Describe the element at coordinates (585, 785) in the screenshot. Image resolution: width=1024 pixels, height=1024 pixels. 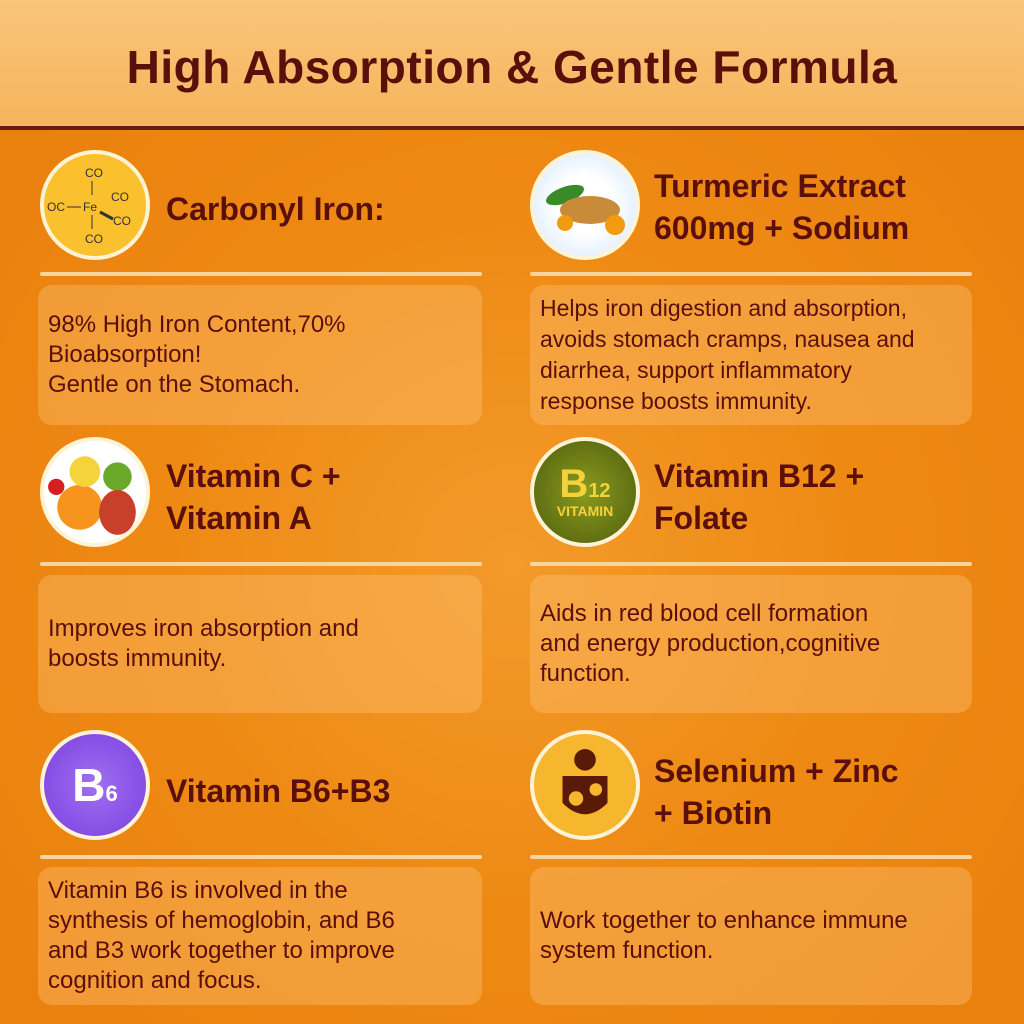
I see `immune-shield-icon` at that location.